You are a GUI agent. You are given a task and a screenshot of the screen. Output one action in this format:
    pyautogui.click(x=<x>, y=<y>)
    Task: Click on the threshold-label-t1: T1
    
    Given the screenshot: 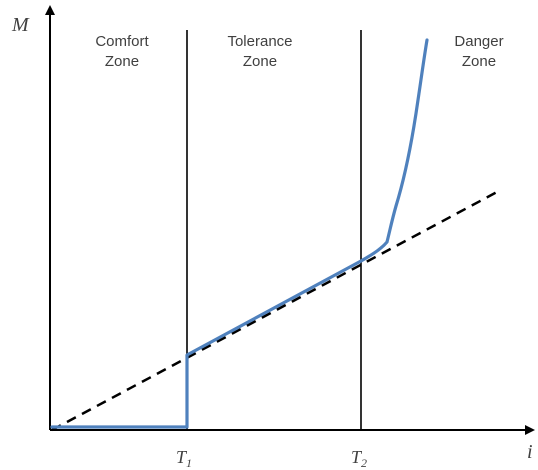 What is the action you would take?
    pyautogui.click(x=184, y=458)
    